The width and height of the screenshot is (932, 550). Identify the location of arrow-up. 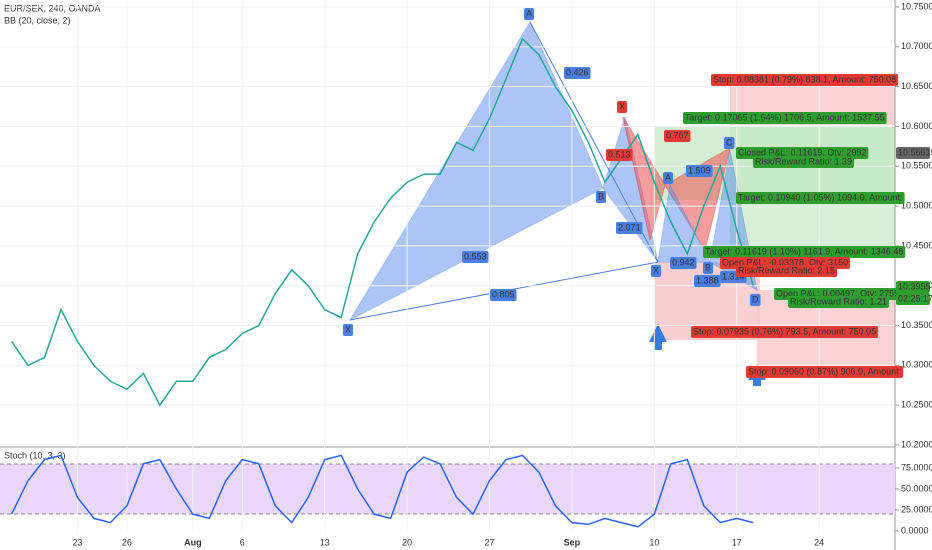
(658, 337).